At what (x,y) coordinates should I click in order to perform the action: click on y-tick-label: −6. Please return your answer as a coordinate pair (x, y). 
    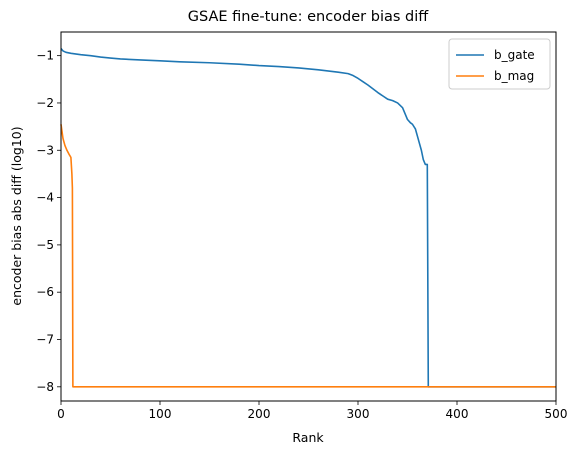
    Looking at the image, I should click on (45, 292).